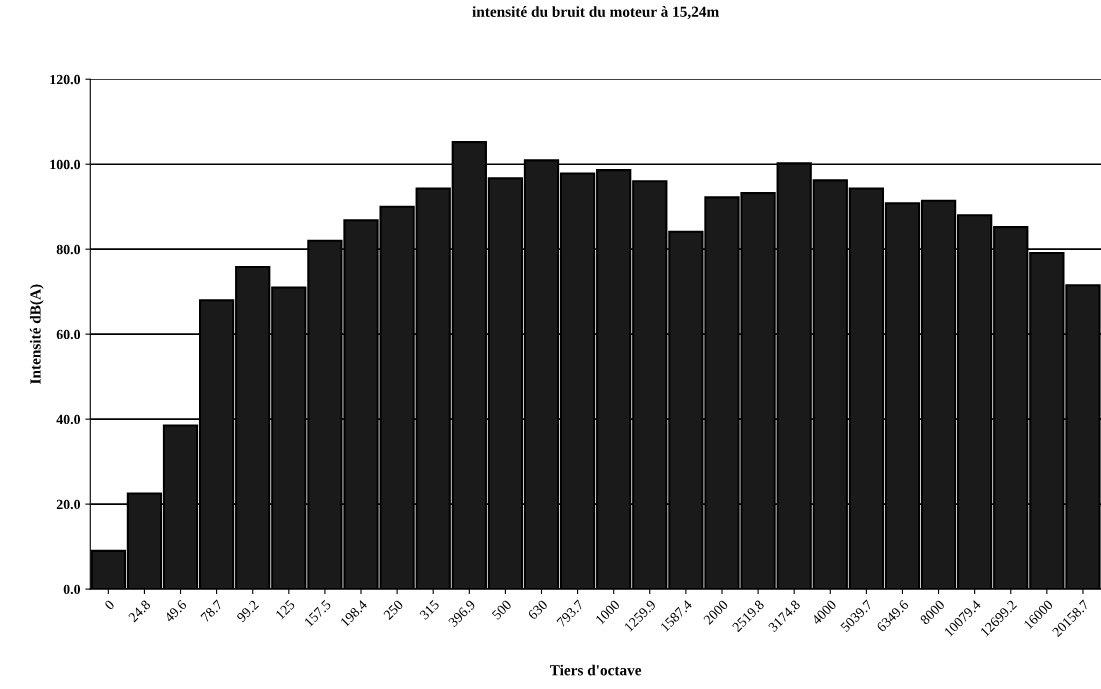 This screenshot has height=689, width=1101. I want to click on y-axis-title: Intensité dB(A), so click(36, 334).